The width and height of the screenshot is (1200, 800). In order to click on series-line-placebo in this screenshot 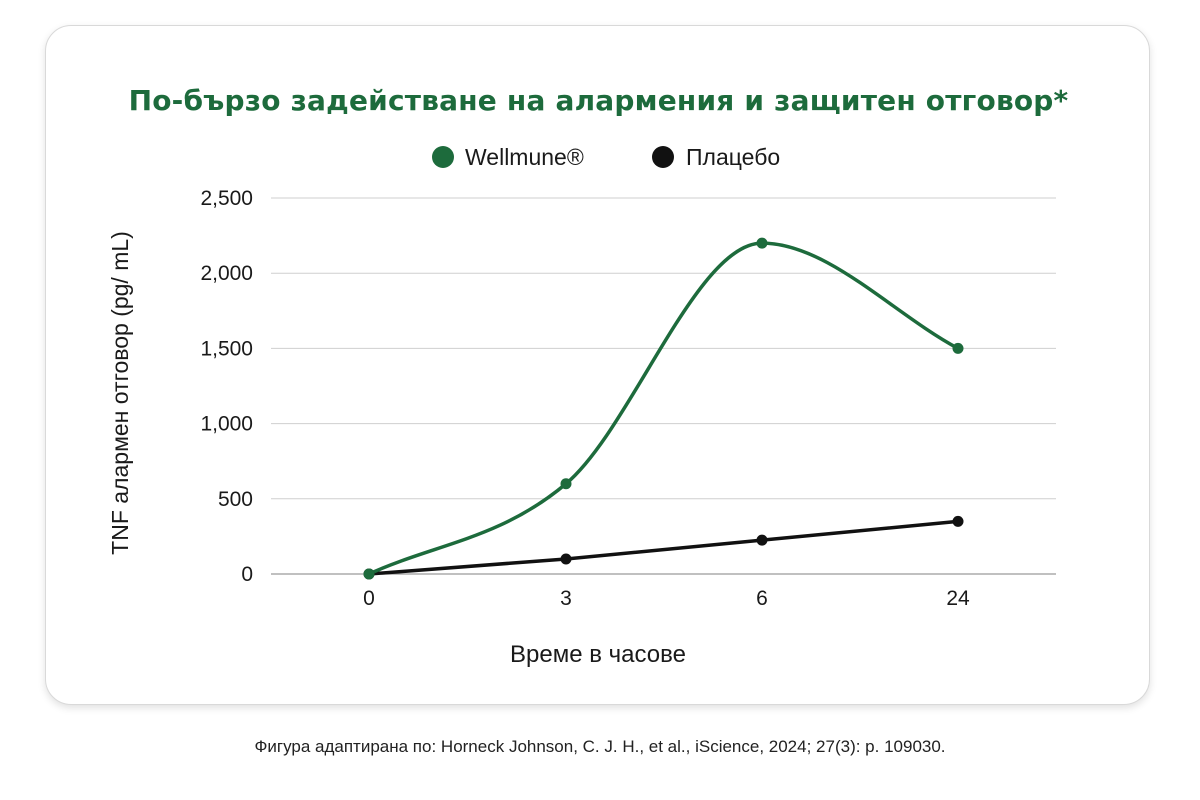, I will do `click(663, 547)`.